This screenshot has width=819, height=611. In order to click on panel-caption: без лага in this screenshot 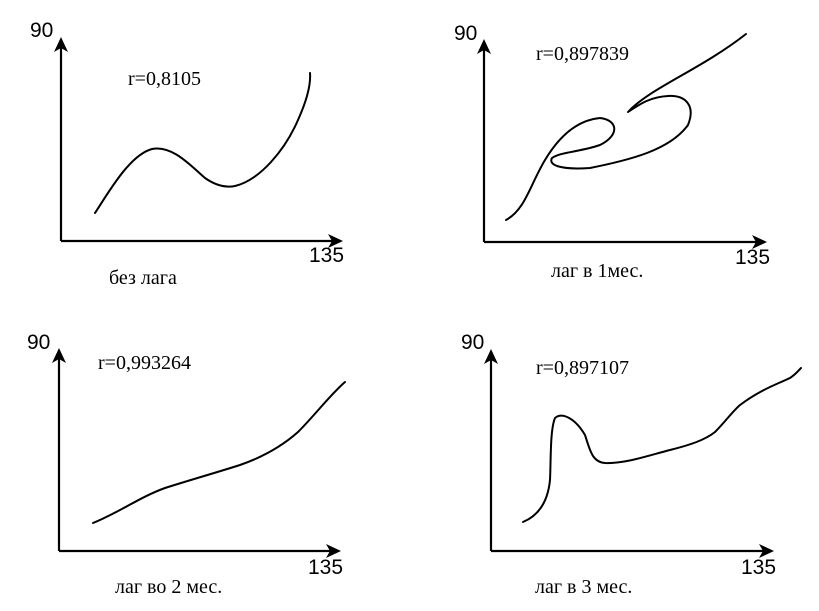, I will do `click(143, 278)`.